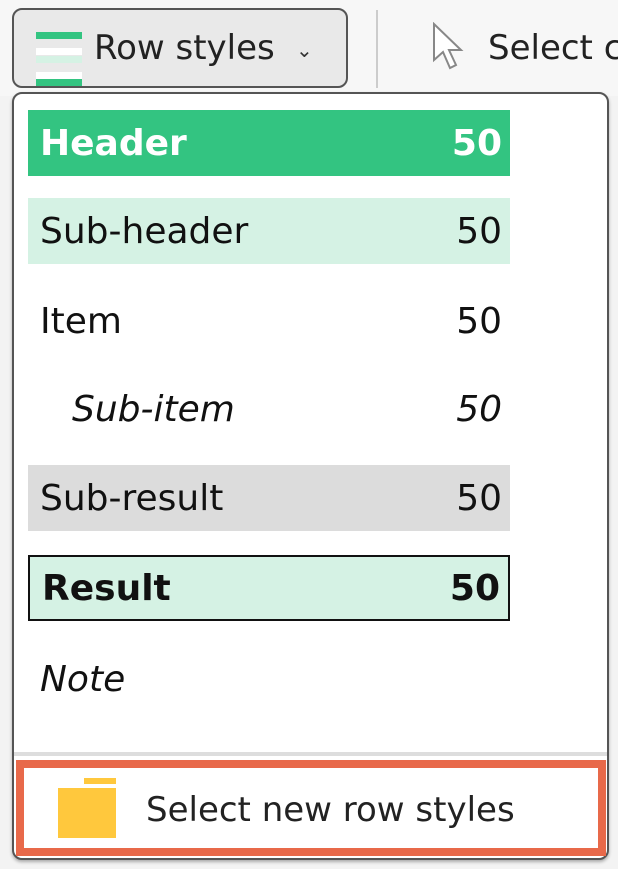  What do you see at coordinates (269, 231) in the screenshot?
I see `menu-item-sub-header: Sub-header 50` at bounding box center [269, 231].